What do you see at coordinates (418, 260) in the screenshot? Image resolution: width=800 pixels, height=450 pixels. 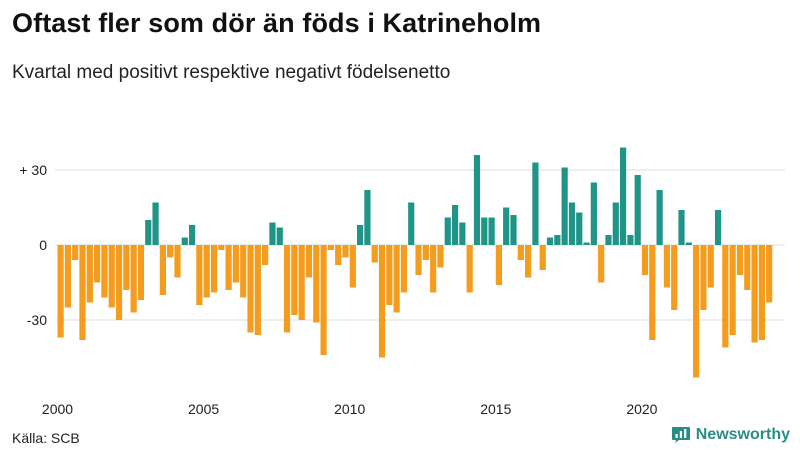 I see `bar-2012-q2` at bounding box center [418, 260].